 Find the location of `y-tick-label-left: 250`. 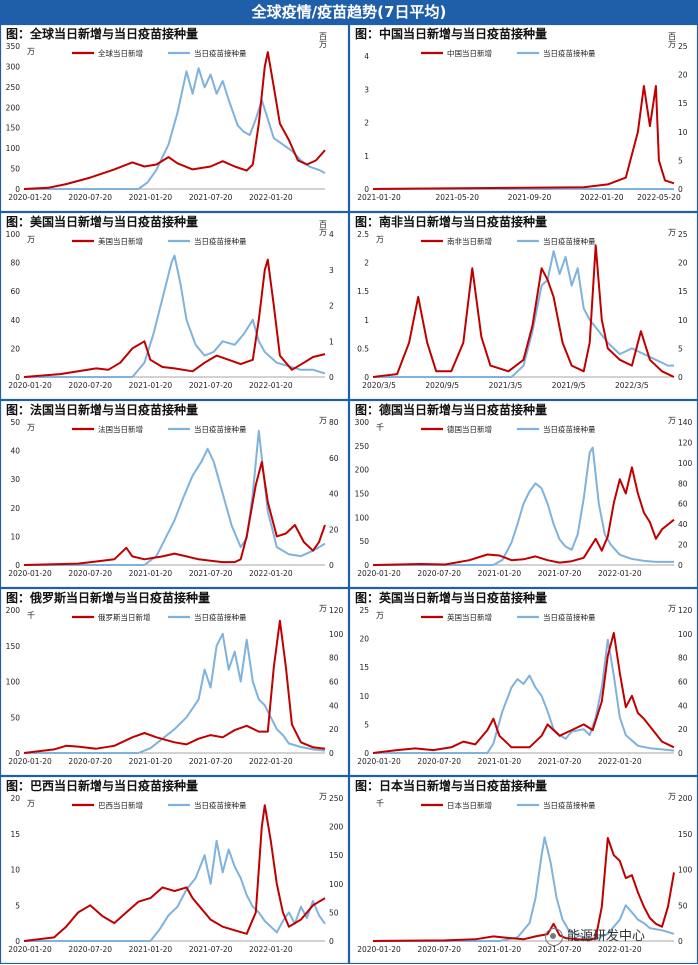

y-tick-label-left: 250 is located at coordinates (362, 446).